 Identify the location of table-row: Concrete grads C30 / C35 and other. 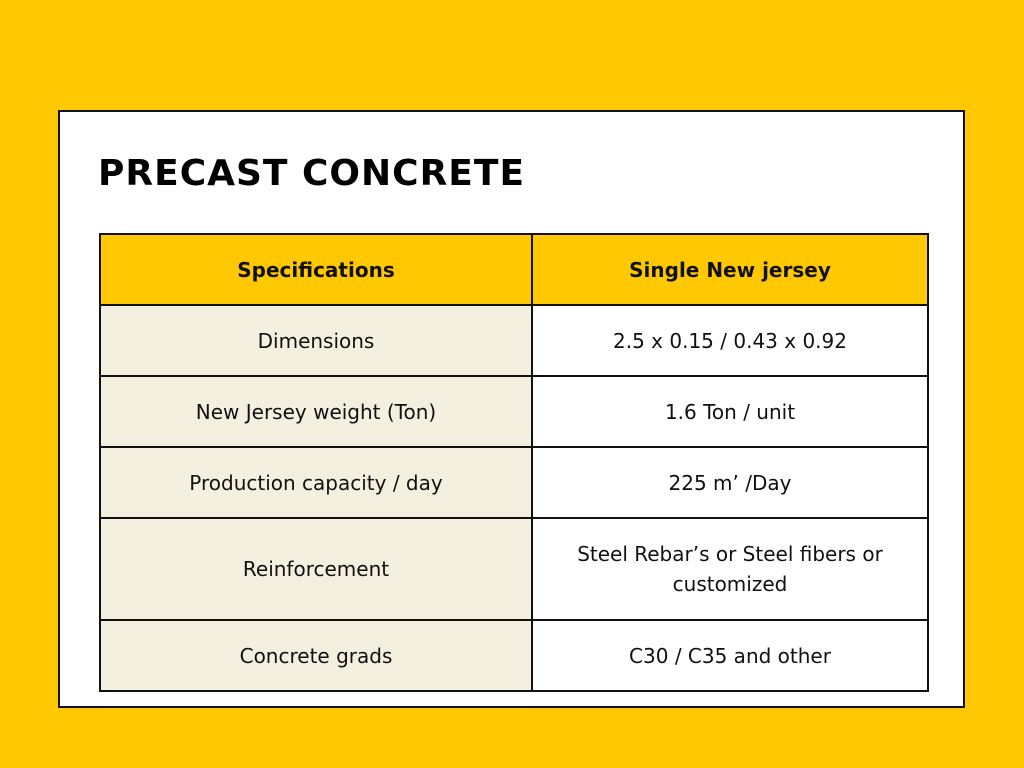
(514, 655).